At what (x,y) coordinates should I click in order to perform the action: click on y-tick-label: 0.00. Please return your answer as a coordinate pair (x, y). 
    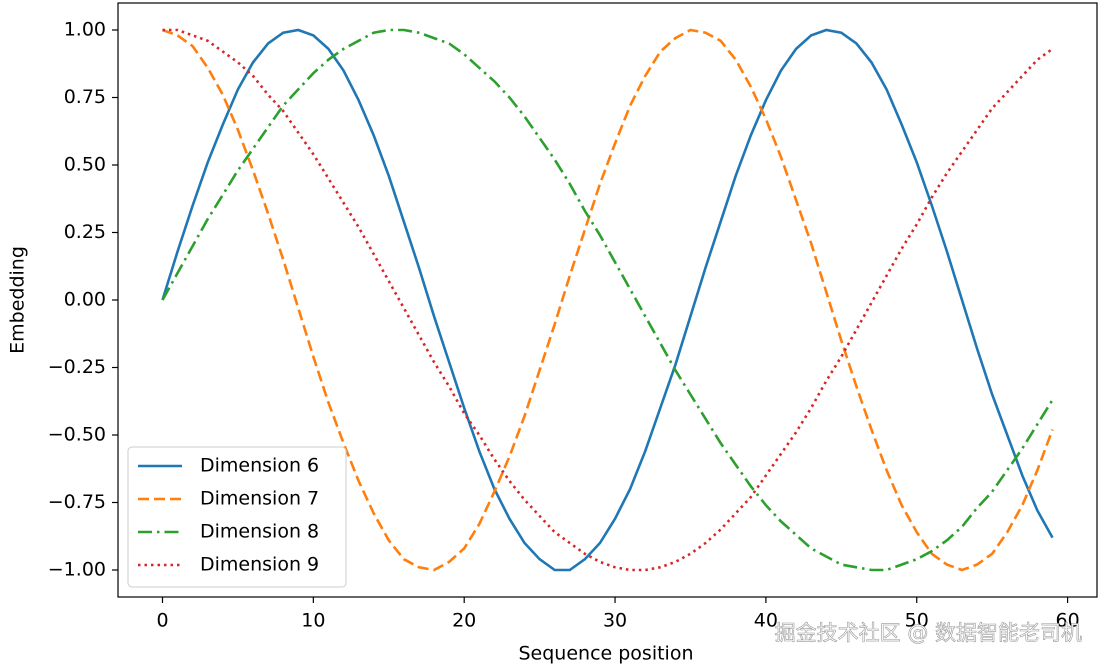
    Looking at the image, I should click on (85, 300).